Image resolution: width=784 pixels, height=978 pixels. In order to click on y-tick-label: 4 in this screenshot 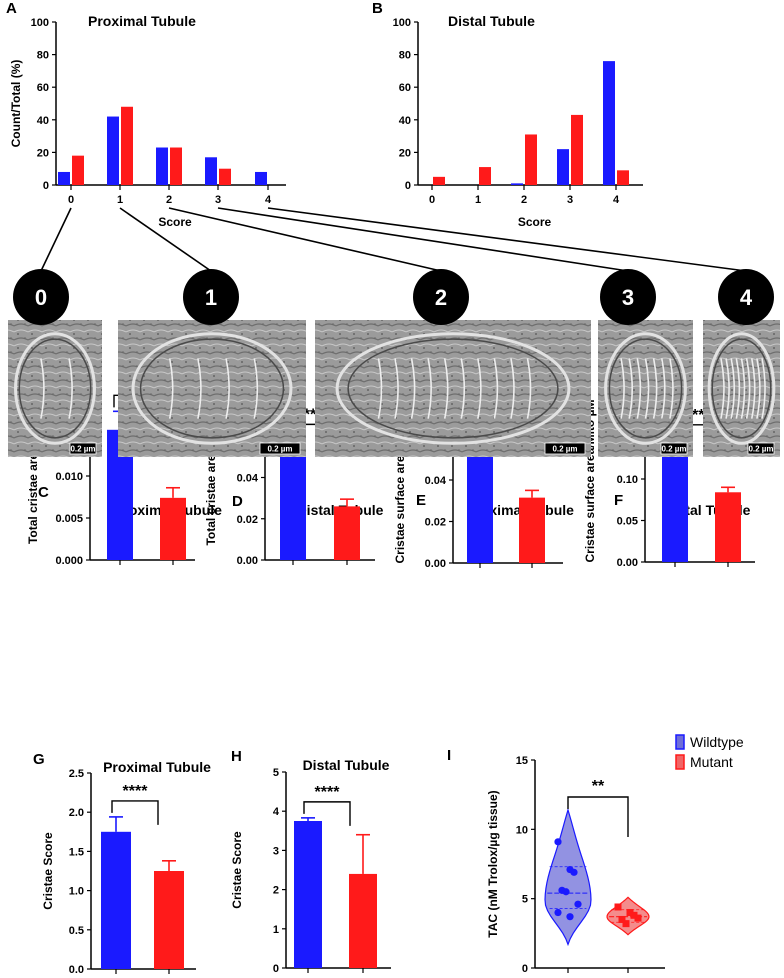, I will do `click(276, 812)`.